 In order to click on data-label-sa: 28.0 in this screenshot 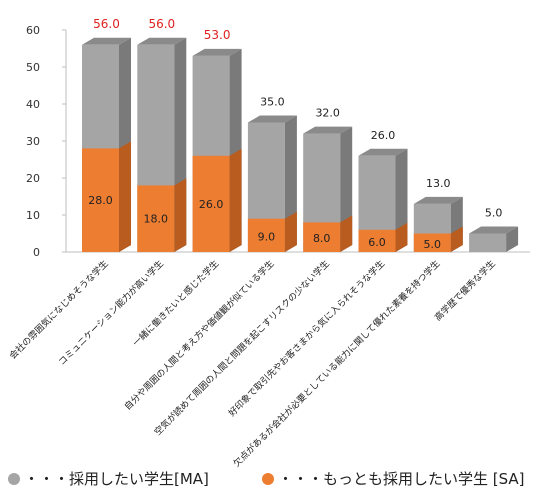, I will do `click(100, 200)`.